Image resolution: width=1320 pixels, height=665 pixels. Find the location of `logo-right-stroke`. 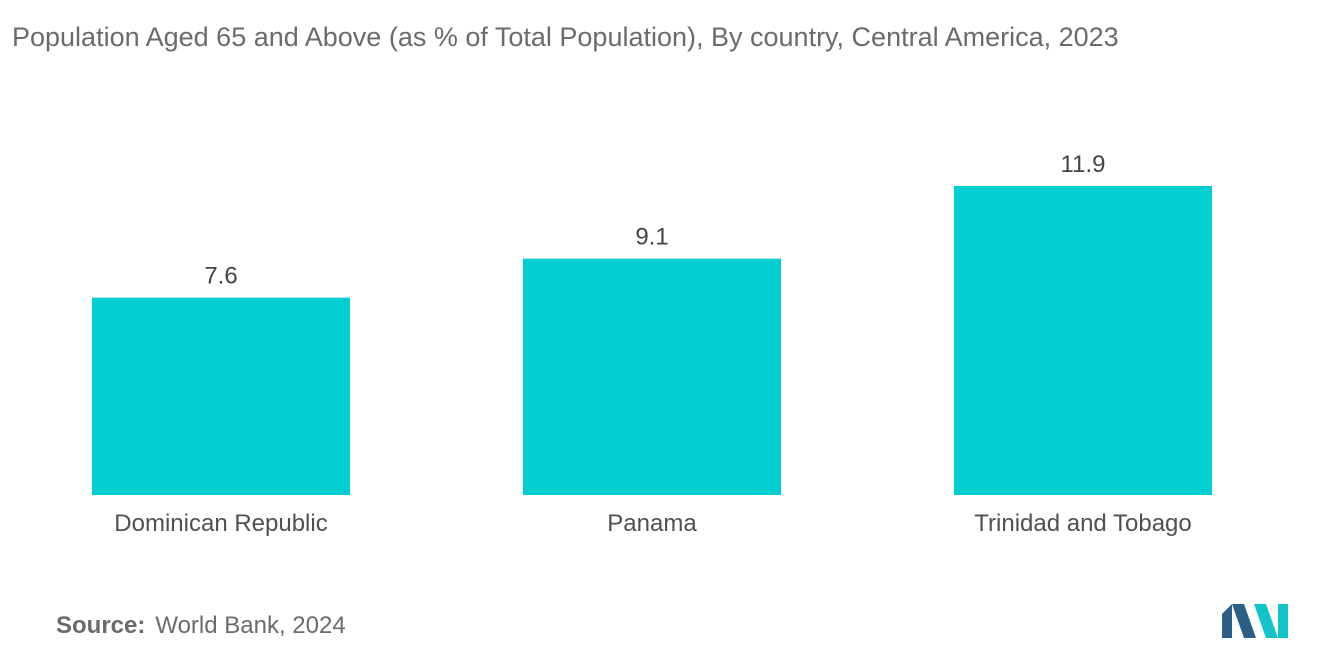

logo-right-stroke is located at coordinates (1283, 621).